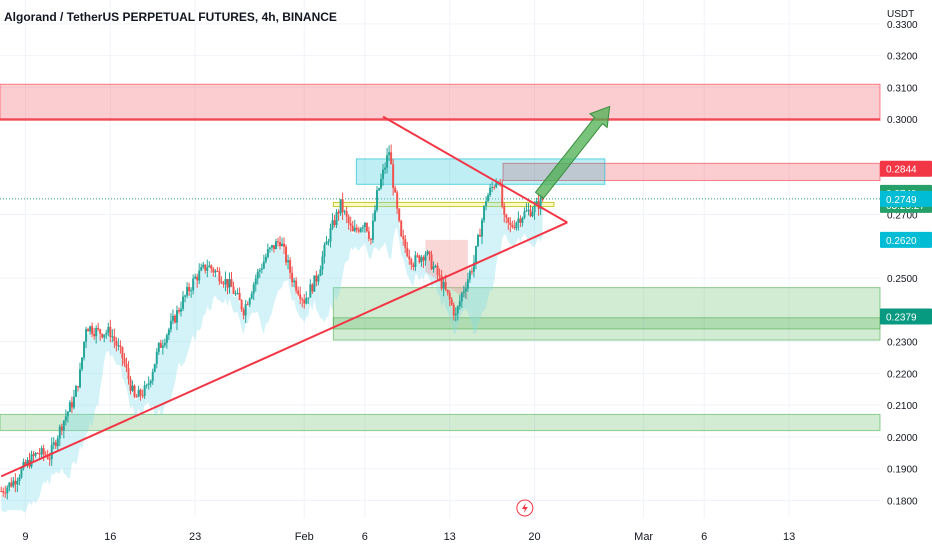 The height and width of the screenshot is (555, 932). I want to click on x-tick-label: Mar, so click(643, 537).